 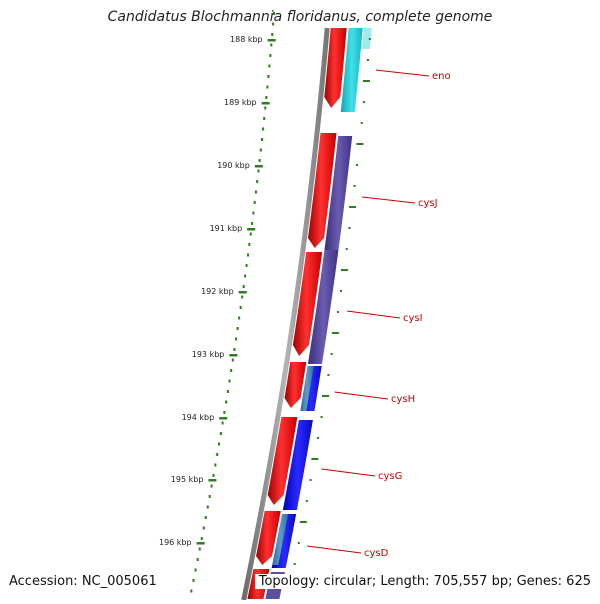 What do you see at coordinates (403, 399) in the screenshot?
I see `gene-label-cysH: cysH` at bounding box center [403, 399].